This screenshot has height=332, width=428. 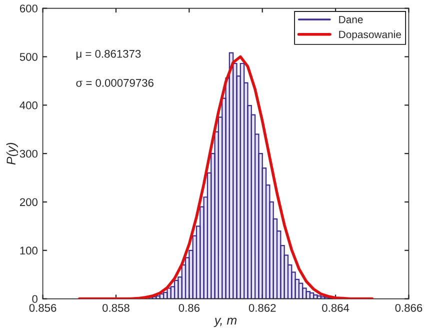 What do you see at coordinates (116, 308) in the screenshot?
I see `x-tick-label: 0.858` at bounding box center [116, 308].